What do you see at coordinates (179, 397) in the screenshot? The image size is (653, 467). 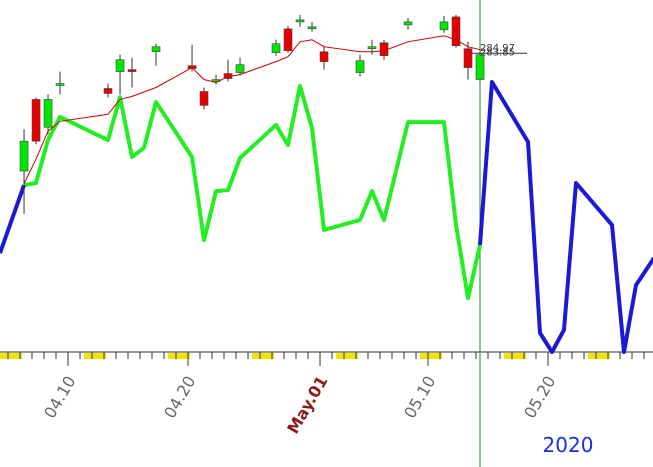 I see `x-tick-label: 04.20` at bounding box center [179, 397].